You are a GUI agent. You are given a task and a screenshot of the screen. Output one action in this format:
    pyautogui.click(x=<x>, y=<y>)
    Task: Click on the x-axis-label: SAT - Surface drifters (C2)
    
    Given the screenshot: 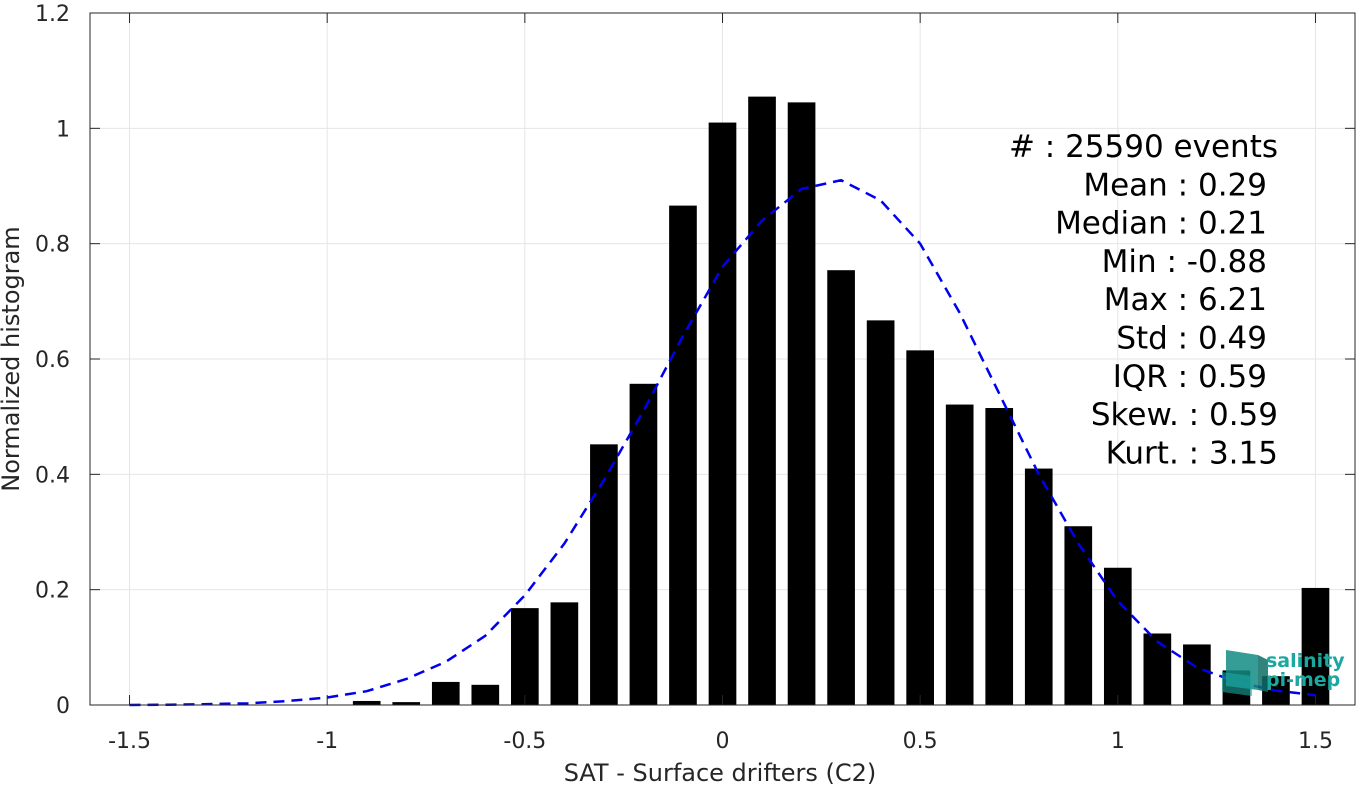 What is the action you would take?
    pyautogui.click(x=720, y=772)
    